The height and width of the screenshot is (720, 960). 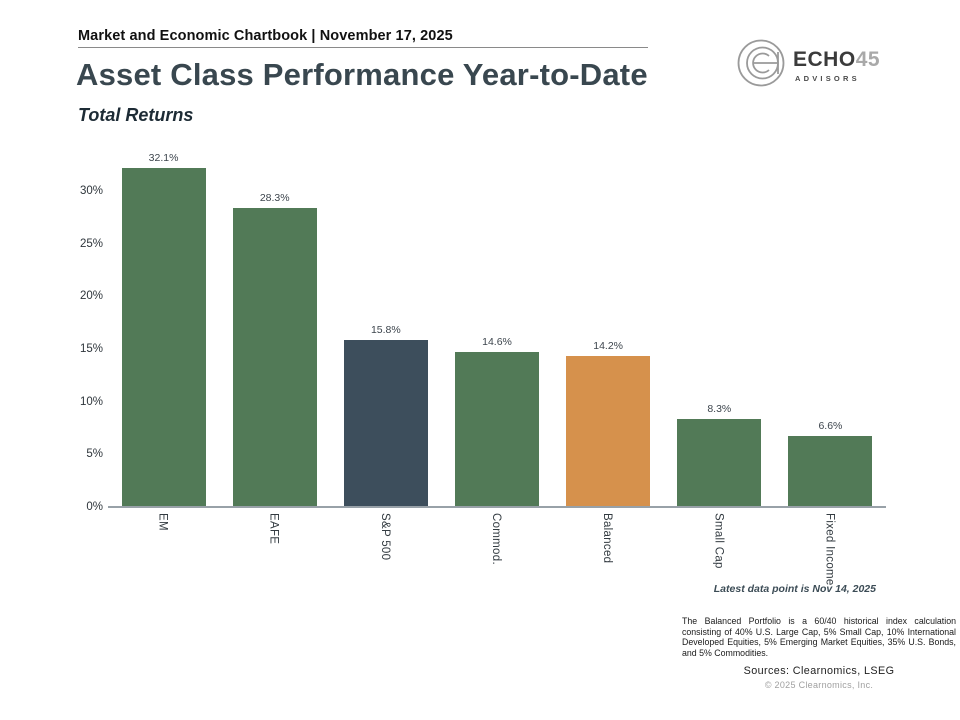 What do you see at coordinates (91, 191) in the screenshot?
I see `y-tick-label: 30%` at bounding box center [91, 191].